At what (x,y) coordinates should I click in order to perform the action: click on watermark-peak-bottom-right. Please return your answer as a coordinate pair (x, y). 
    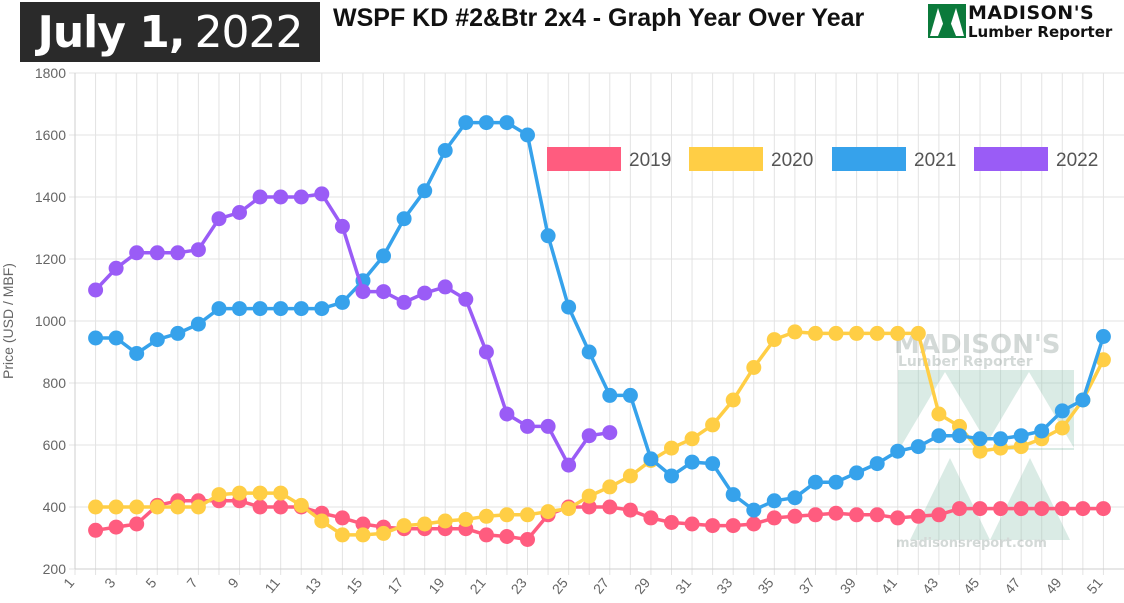
    Looking at the image, I should click on (1030, 499).